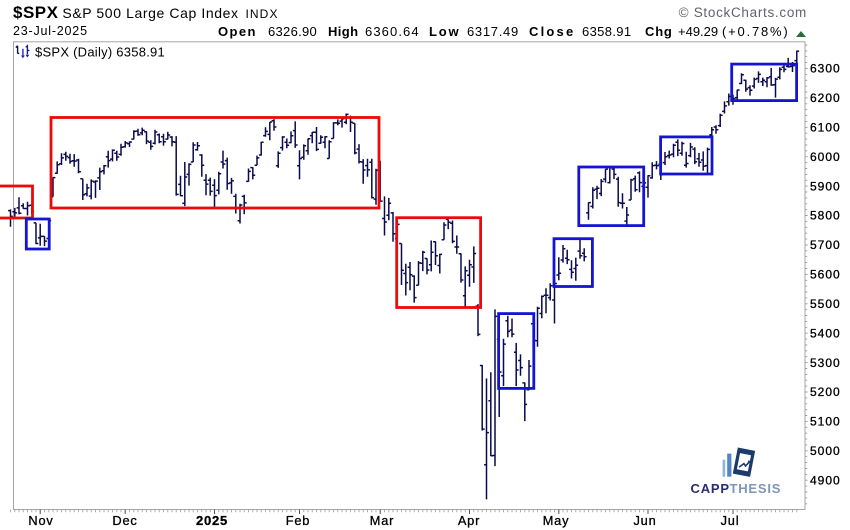 This screenshot has height=530, width=850. What do you see at coordinates (825, 245) in the screenshot?
I see `svg-text: 5700` at bounding box center [825, 245].